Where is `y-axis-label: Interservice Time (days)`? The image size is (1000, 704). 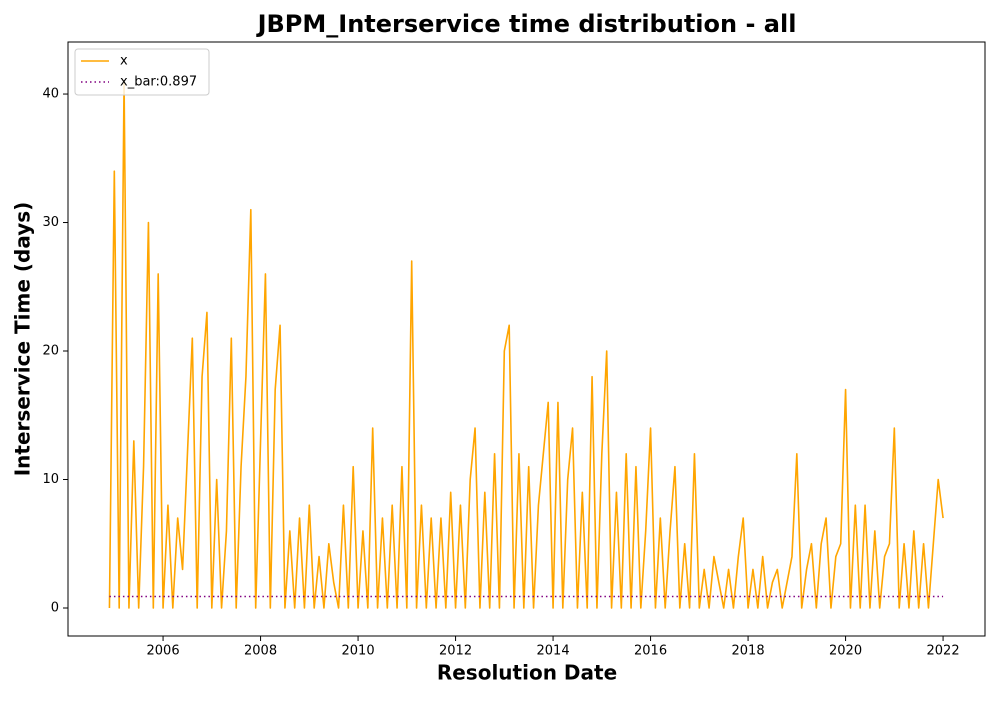
y-axis-label: Interservice Time (days) is located at coordinates (23, 339).